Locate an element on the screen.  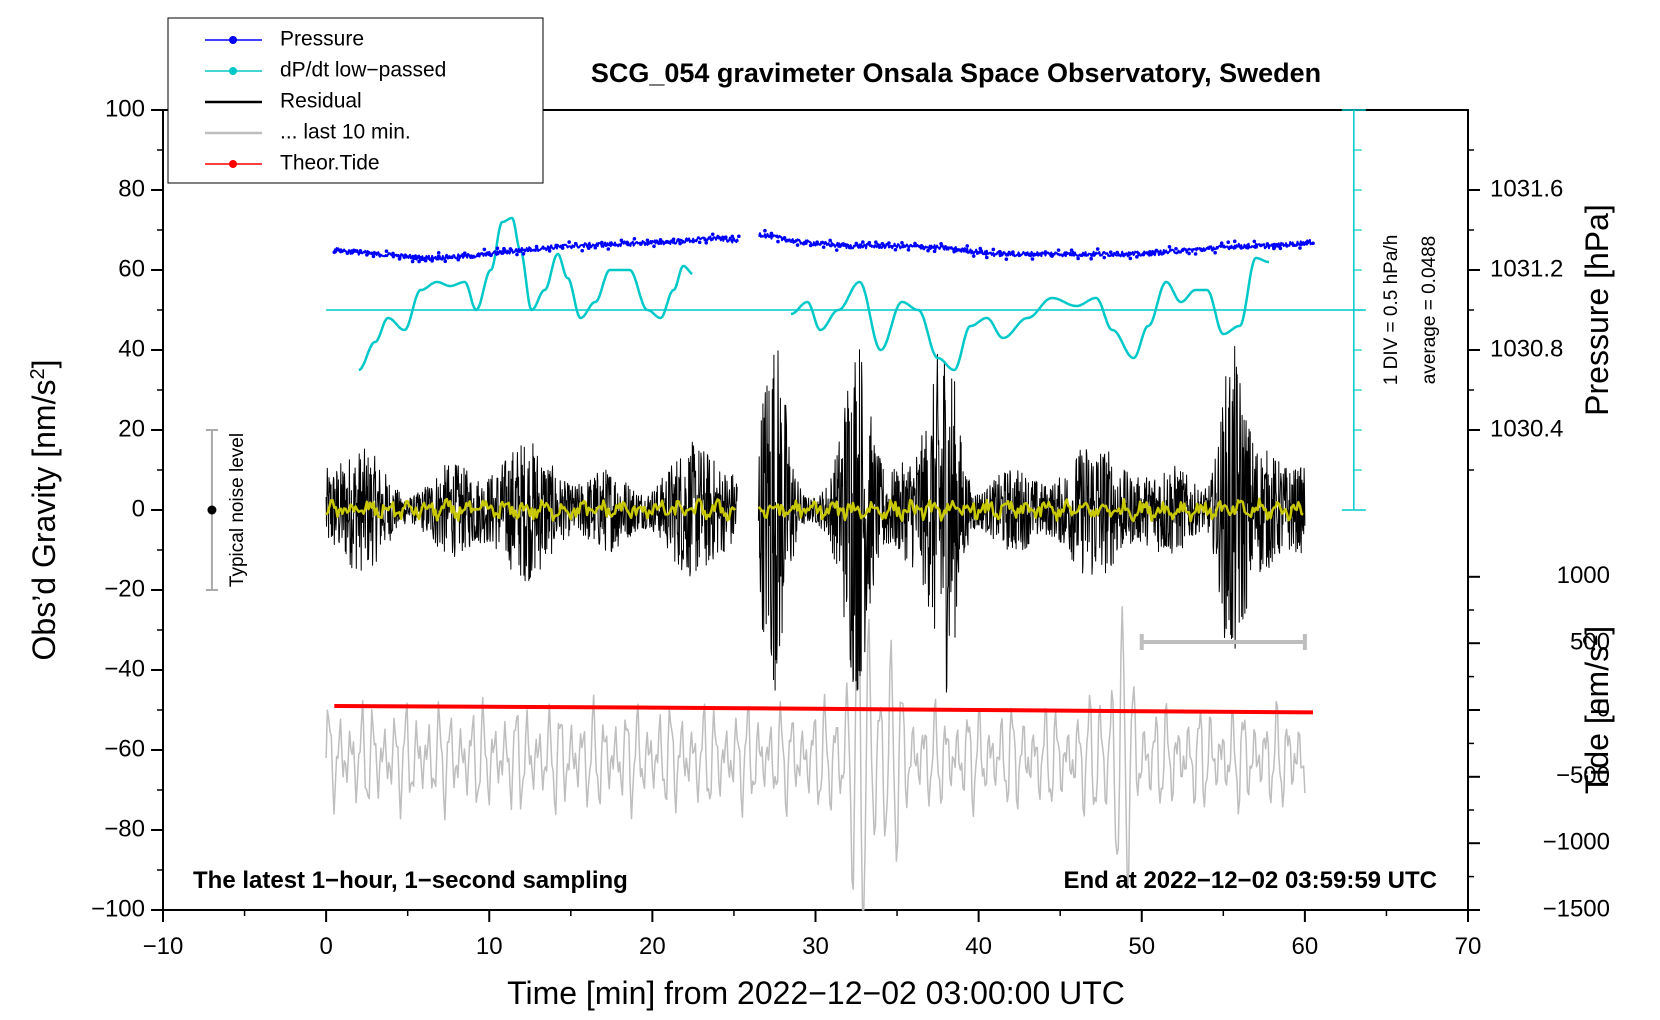
pressure-line is located at coordinates (536, 248).